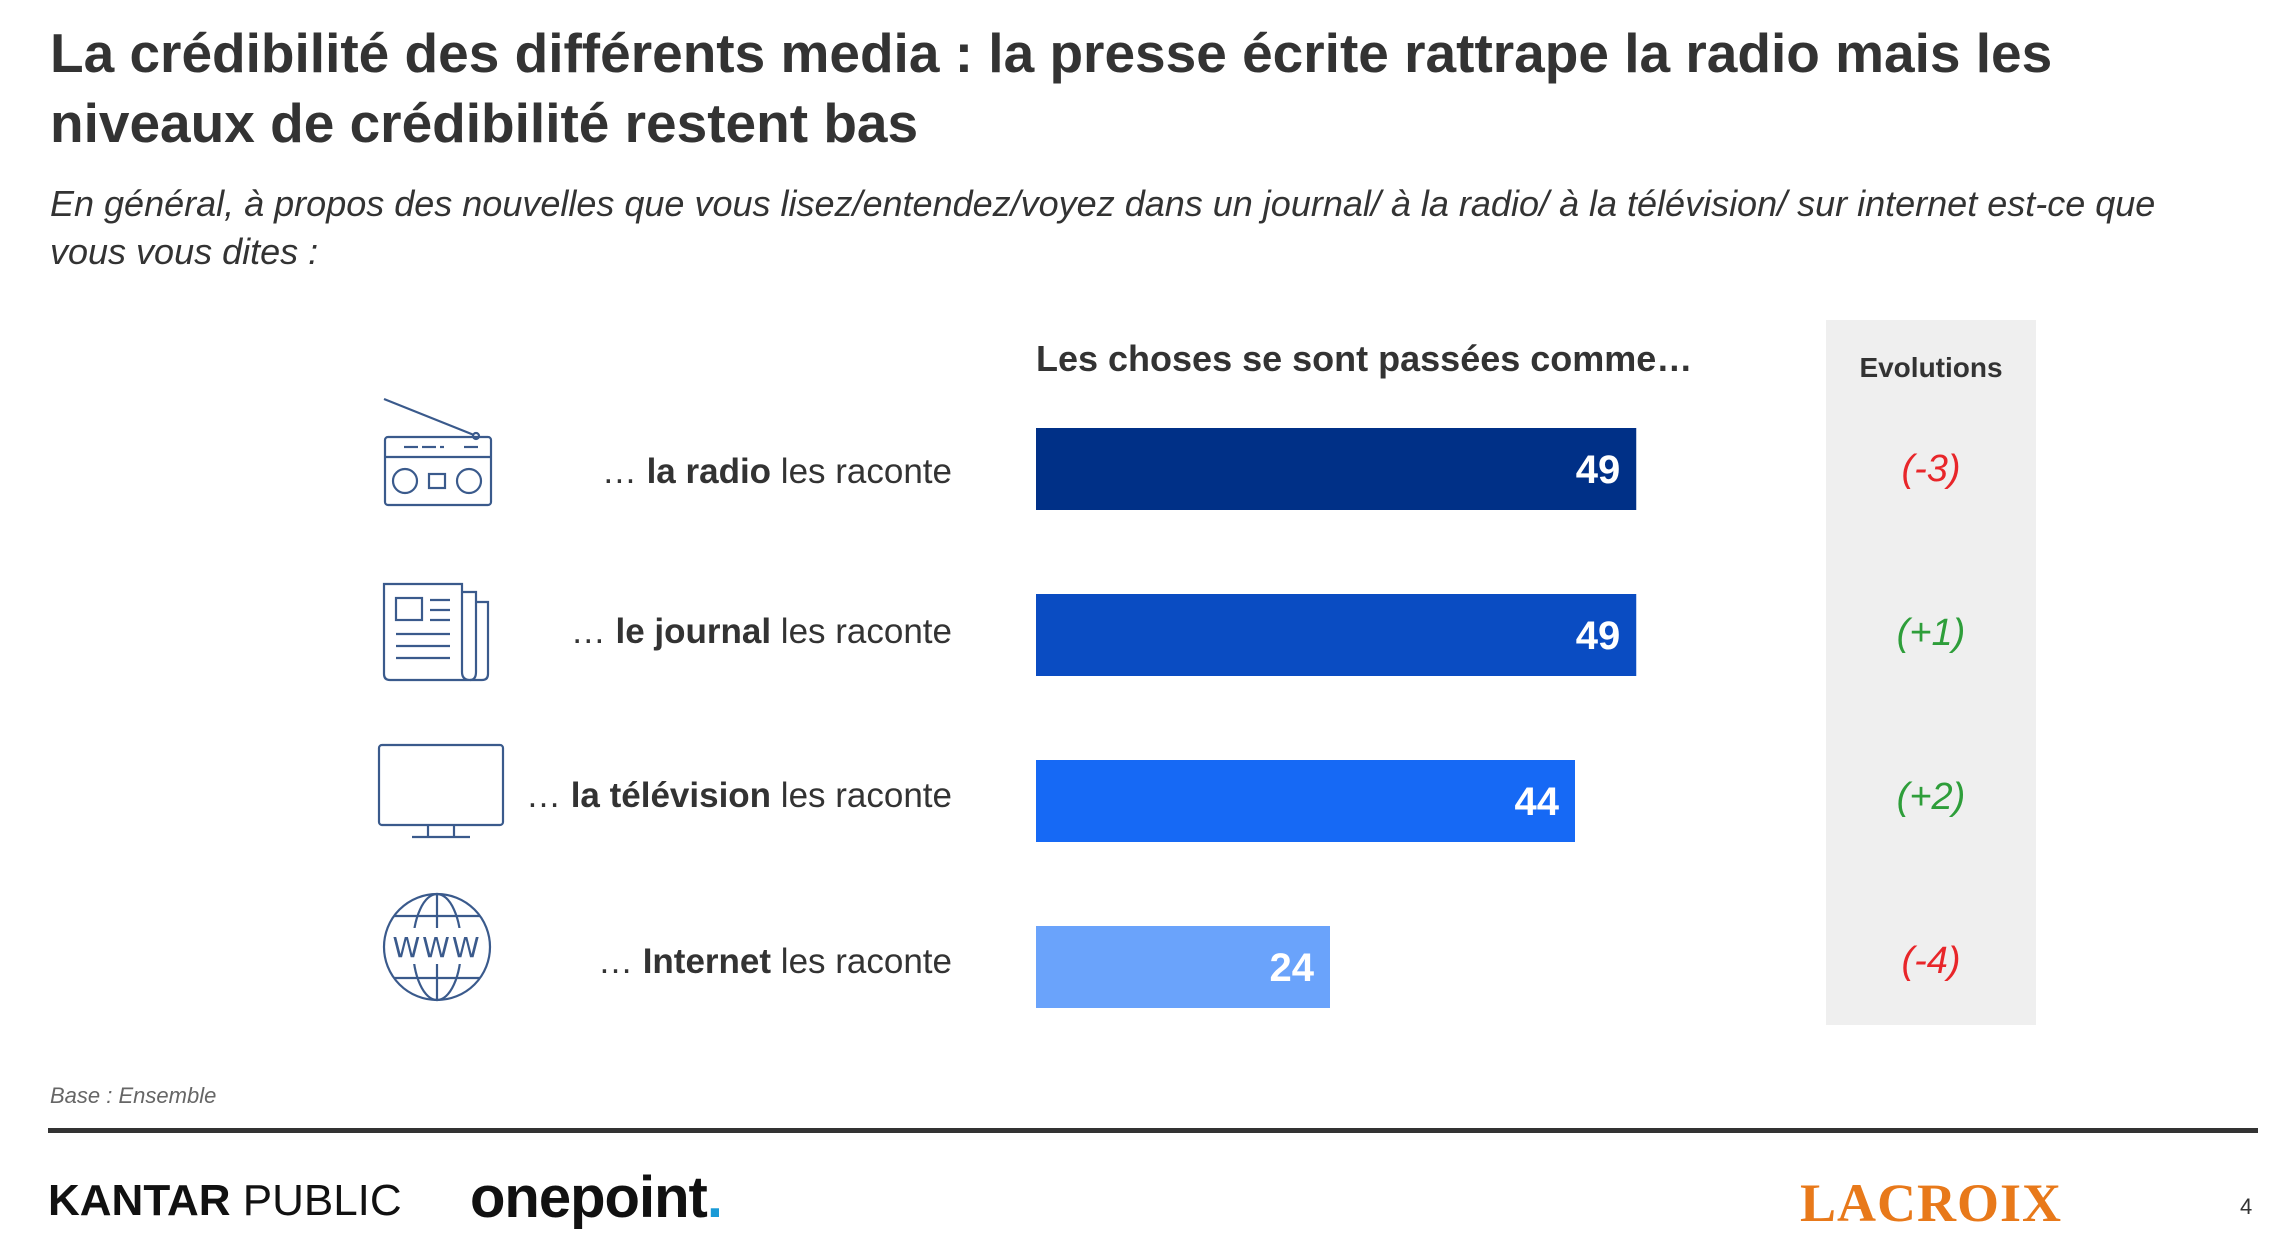  What do you see at coordinates (1931, 633) in the screenshot?
I see `evolution-value-journal: (+1)` at bounding box center [1931, 633].